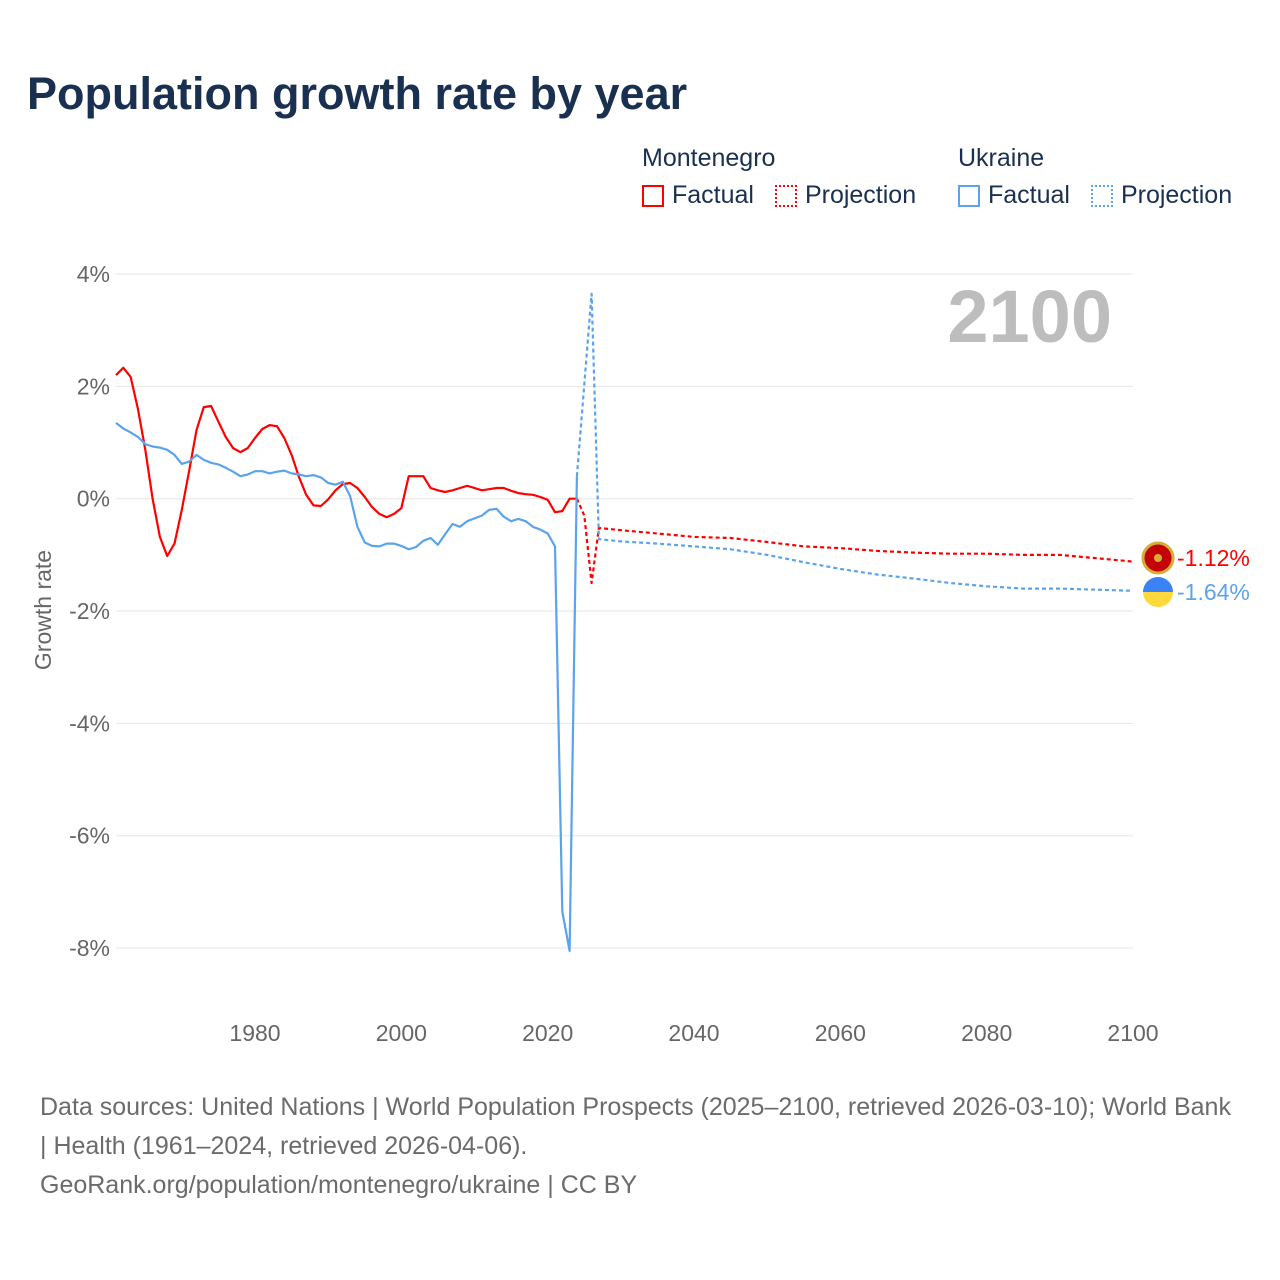 The width and height of the screenshot is (1280, 1280). Describe the element at coordinates (1158, 592) in the screenshot. I see `ukraine-flag-icon` at that location.